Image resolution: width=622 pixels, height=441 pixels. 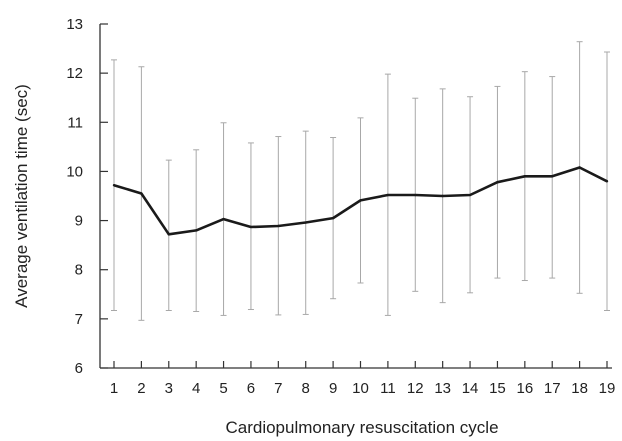 I want to click on x-tick-label: 18, so click(x=579, y=388).